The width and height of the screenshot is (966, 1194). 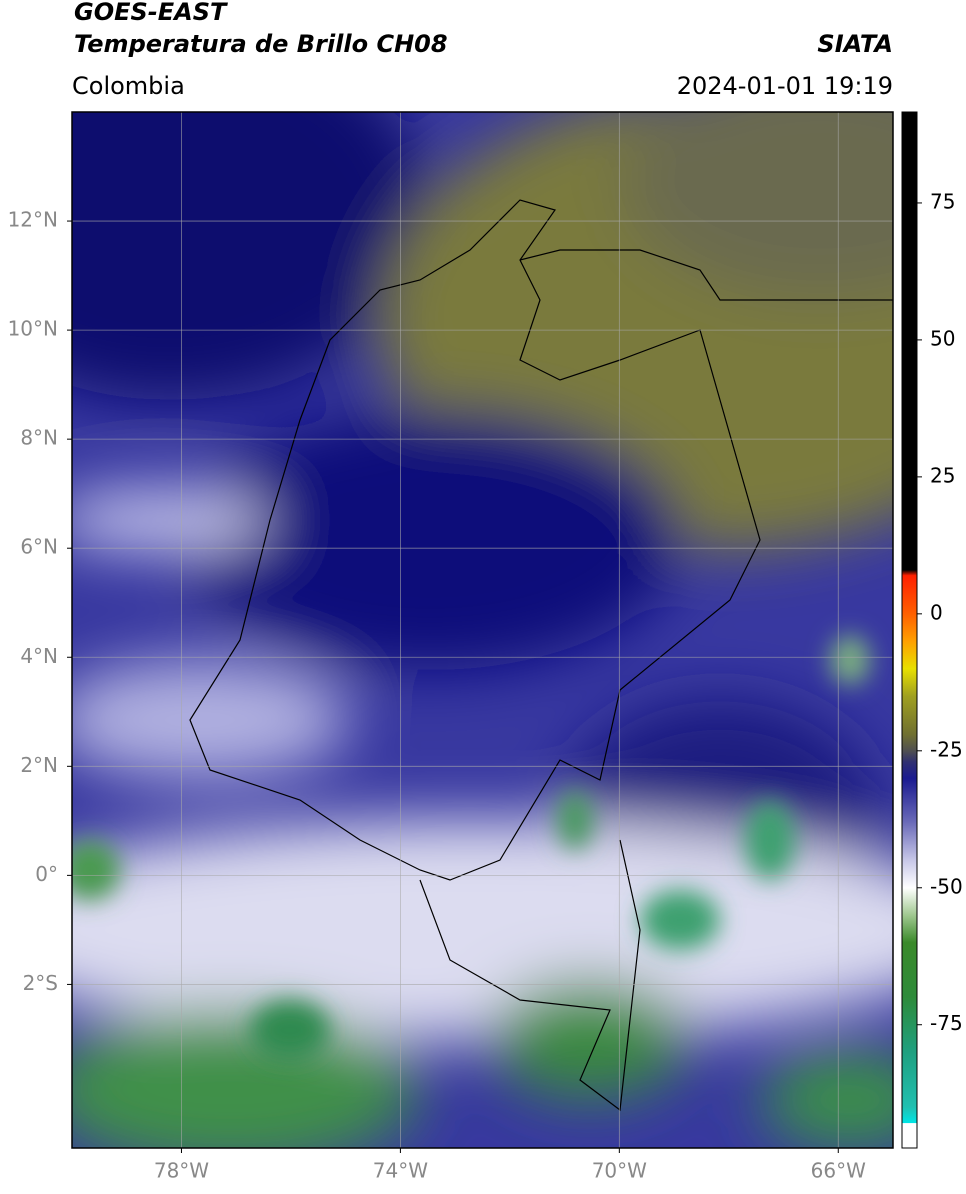 What do you see at coordinates (261, 44) in the screenshot?
I see `subtitle: Temperatura de Brillo CH08` at bounding box center [261, 44].